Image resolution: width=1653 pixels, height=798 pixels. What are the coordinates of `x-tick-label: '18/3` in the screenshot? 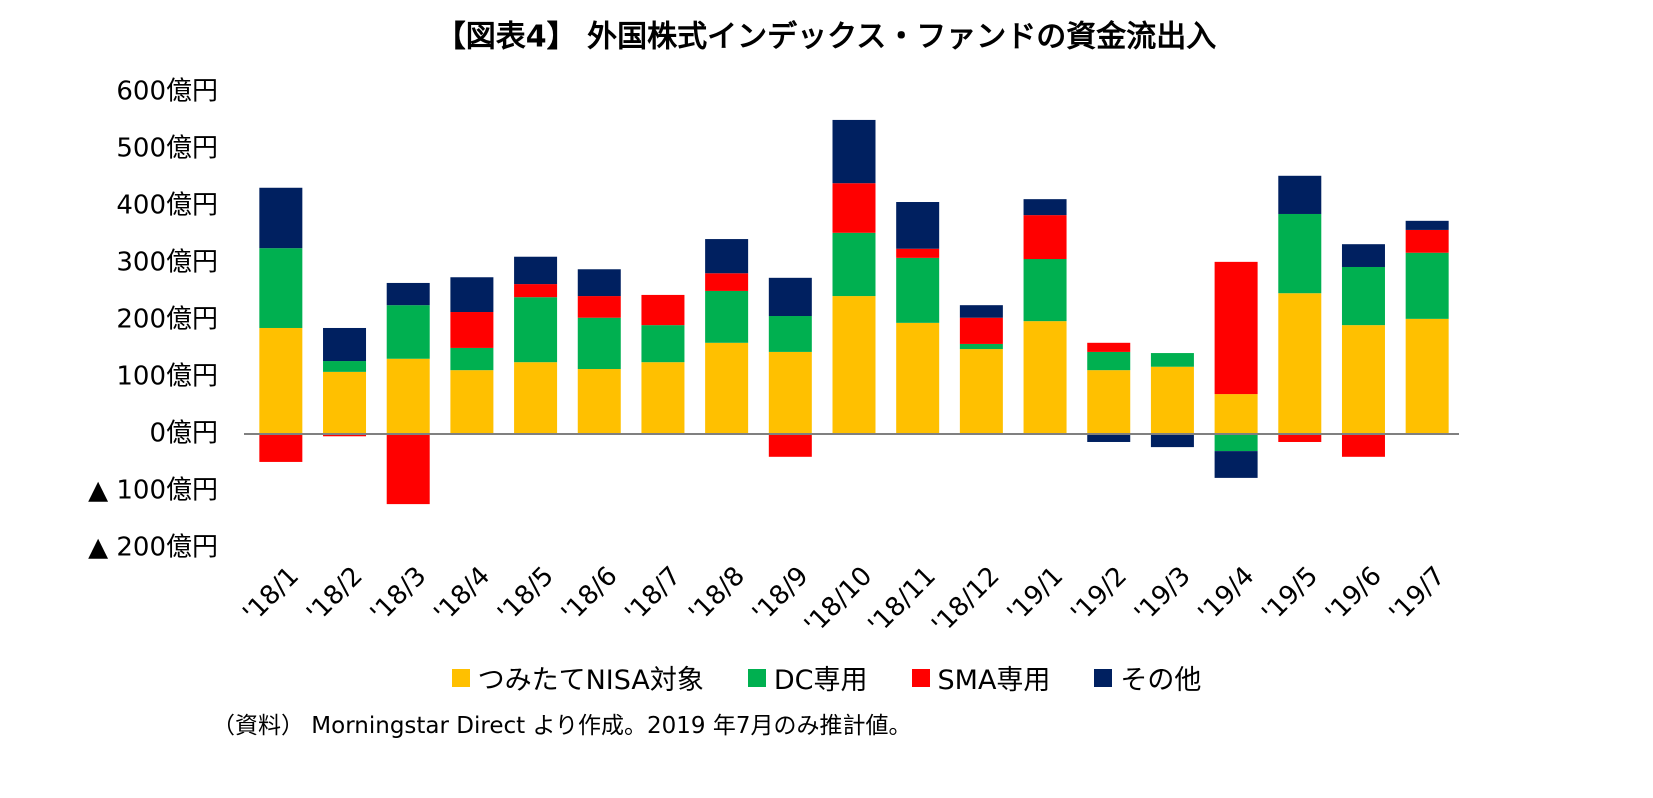 It's located at (399, 595).